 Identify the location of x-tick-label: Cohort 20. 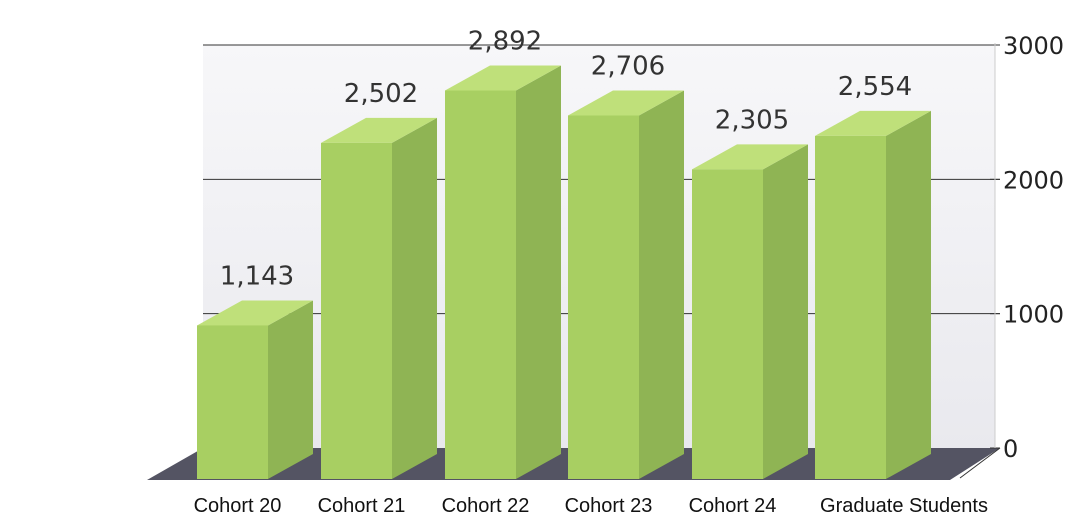
(238, 506).